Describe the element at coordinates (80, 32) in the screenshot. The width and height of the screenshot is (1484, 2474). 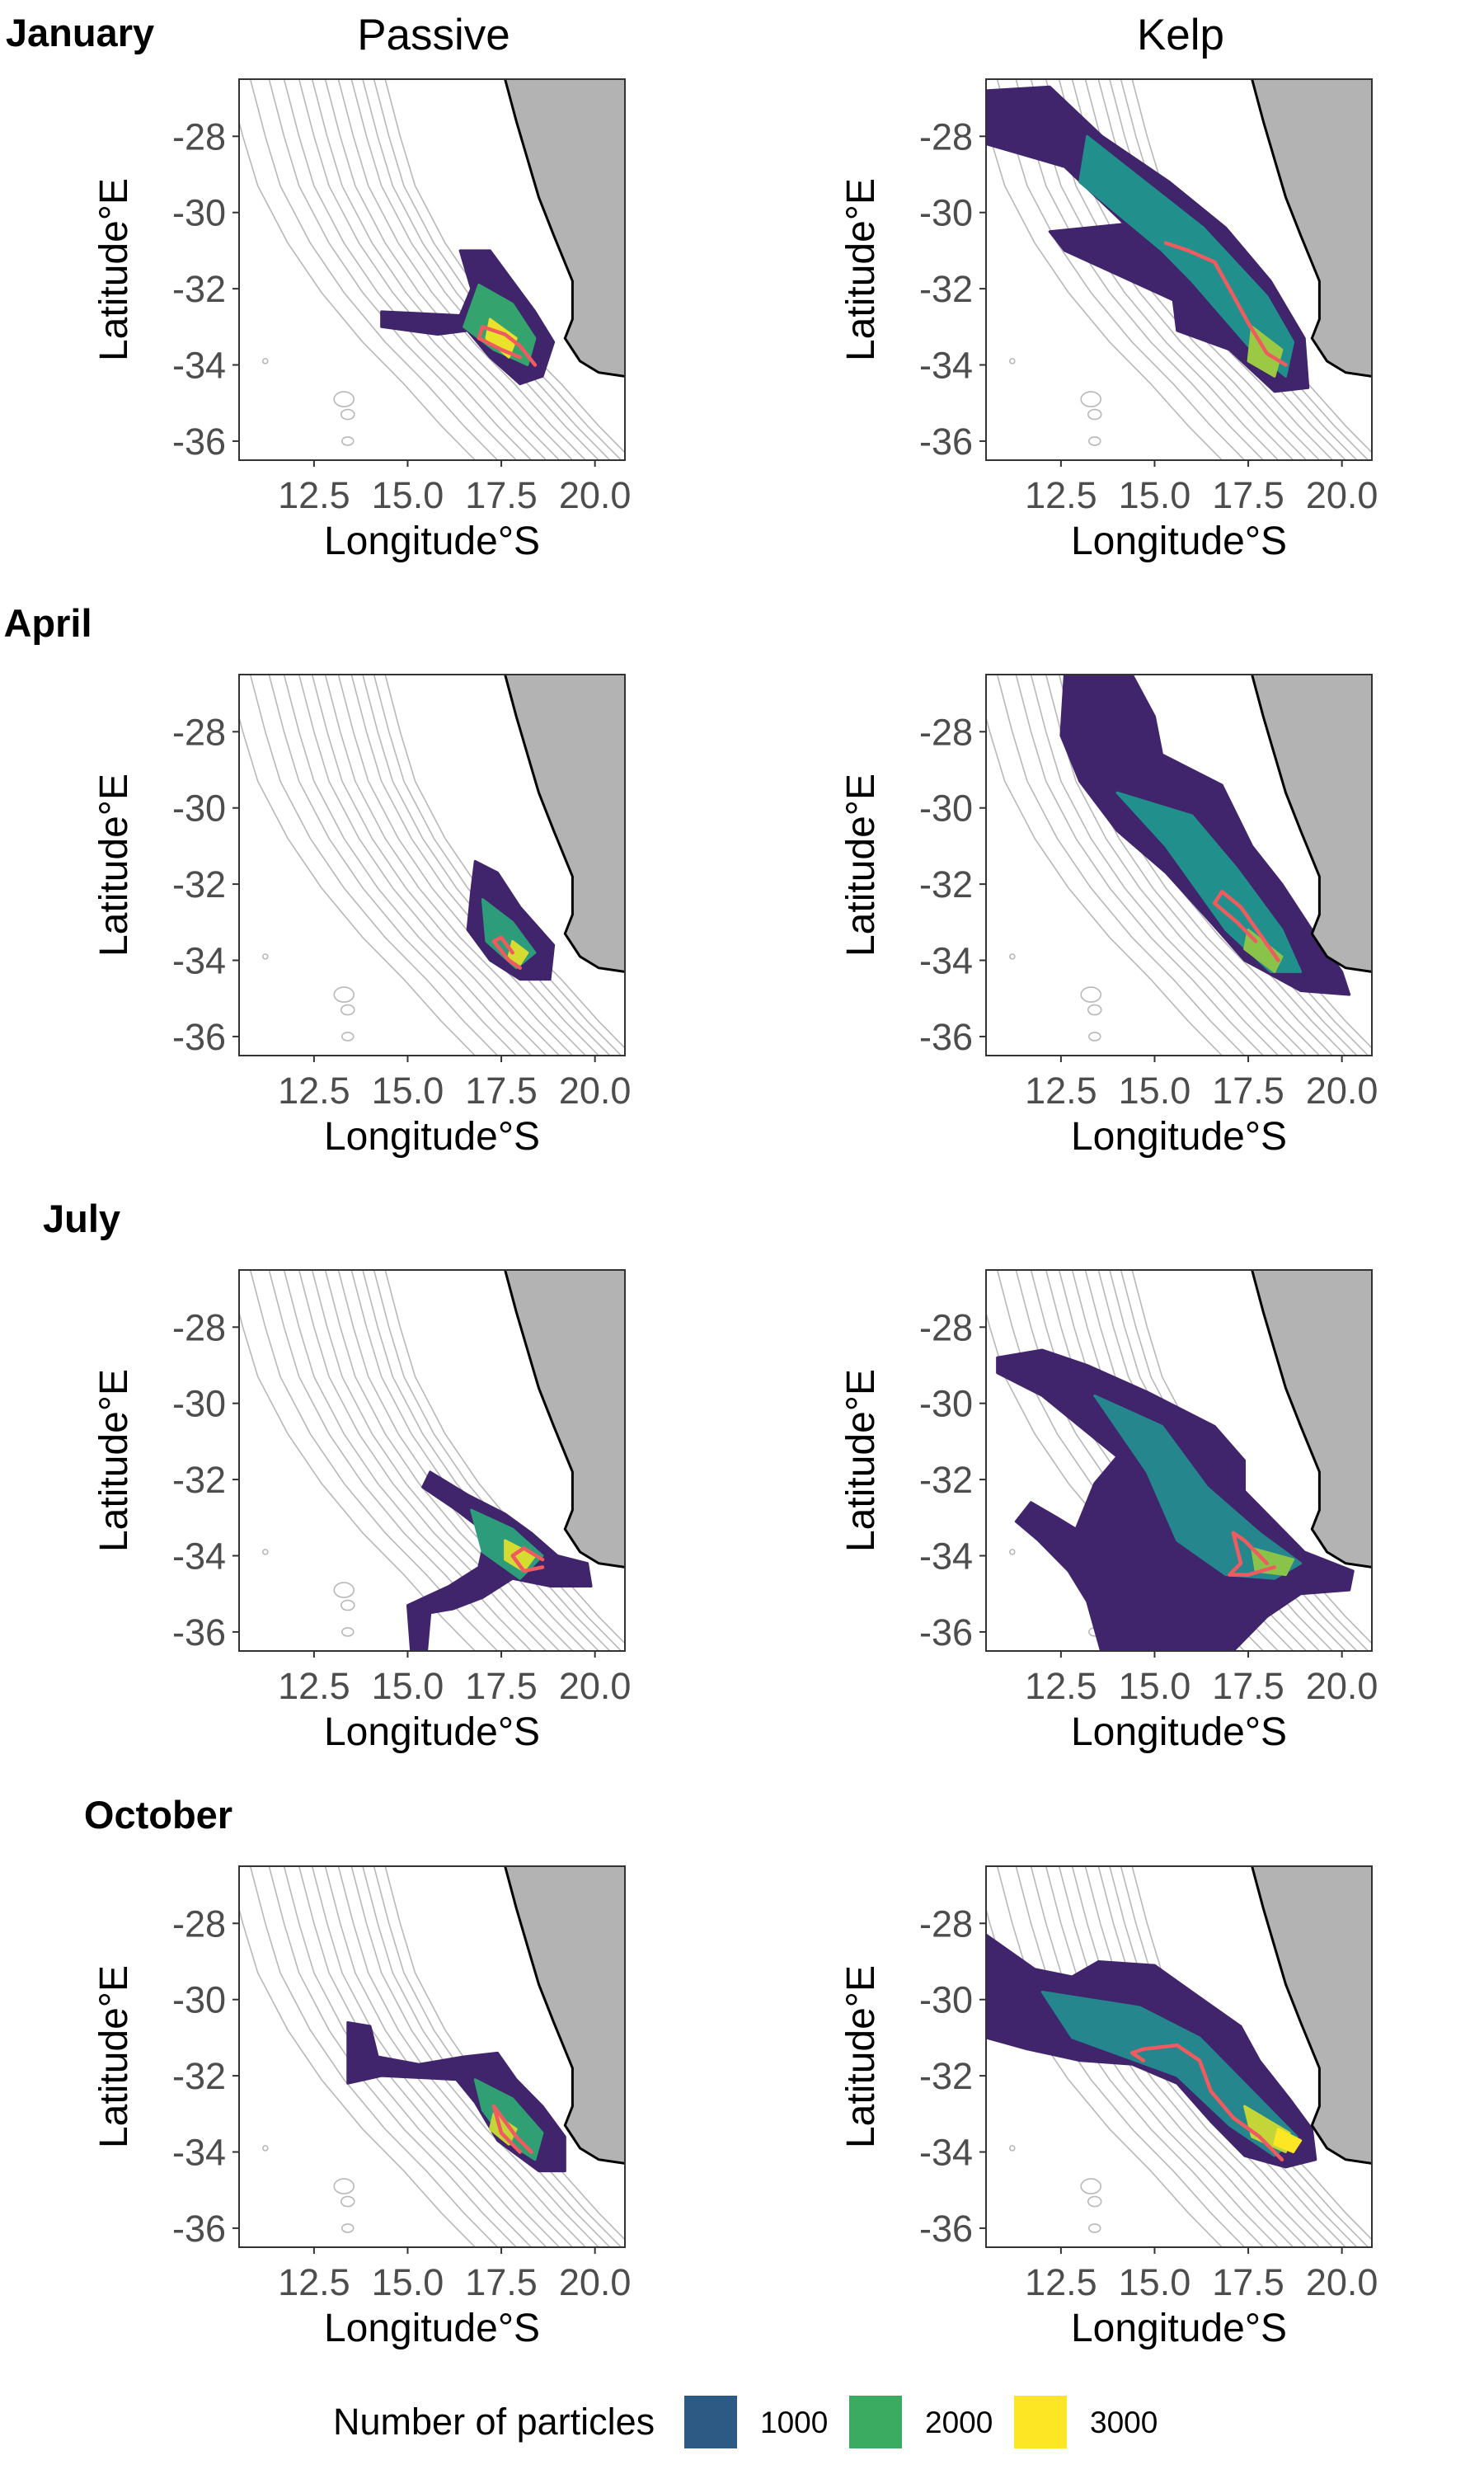
I see `month-label-january: January` at that location.